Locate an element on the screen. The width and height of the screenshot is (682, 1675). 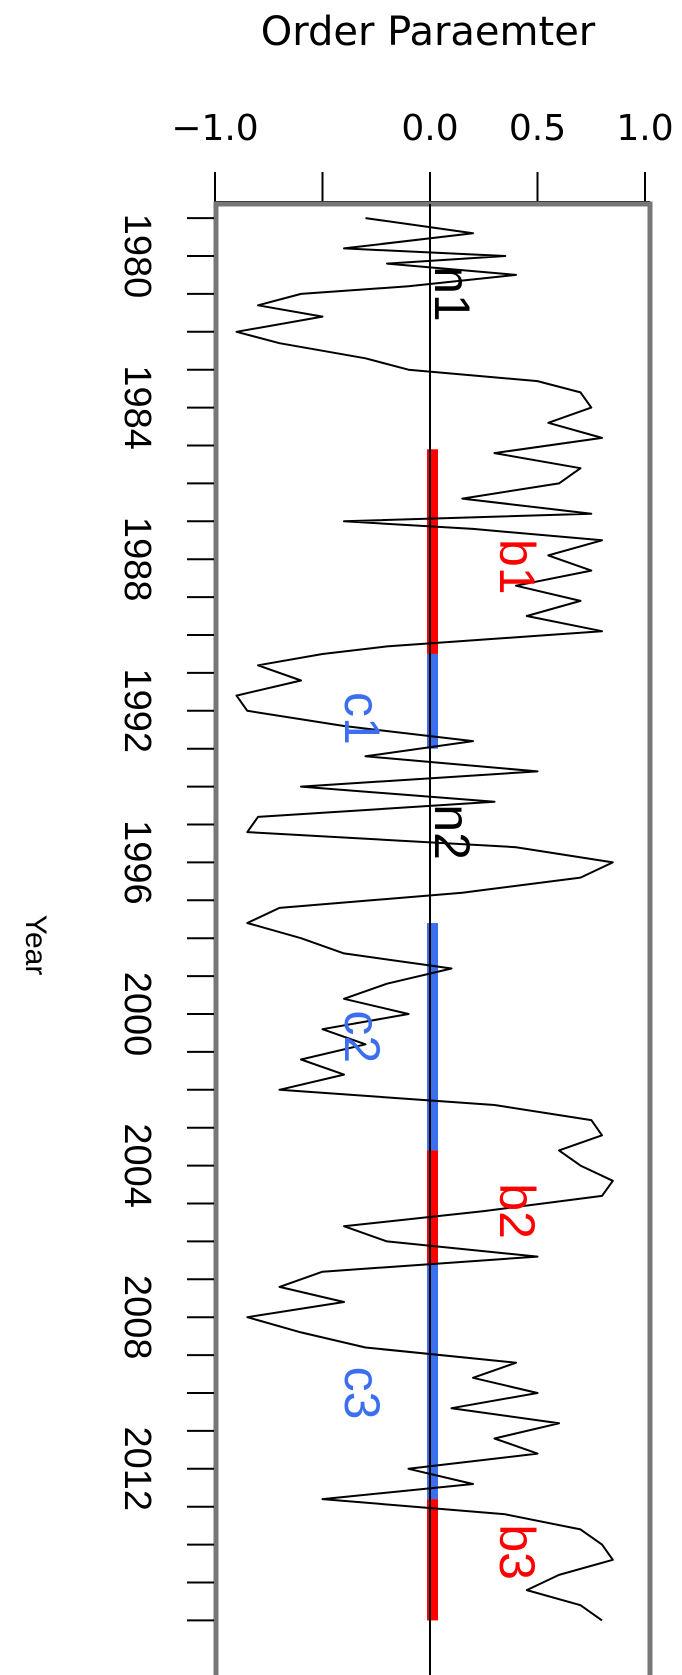
segment-b2 is located at coordinates (432, 1207).